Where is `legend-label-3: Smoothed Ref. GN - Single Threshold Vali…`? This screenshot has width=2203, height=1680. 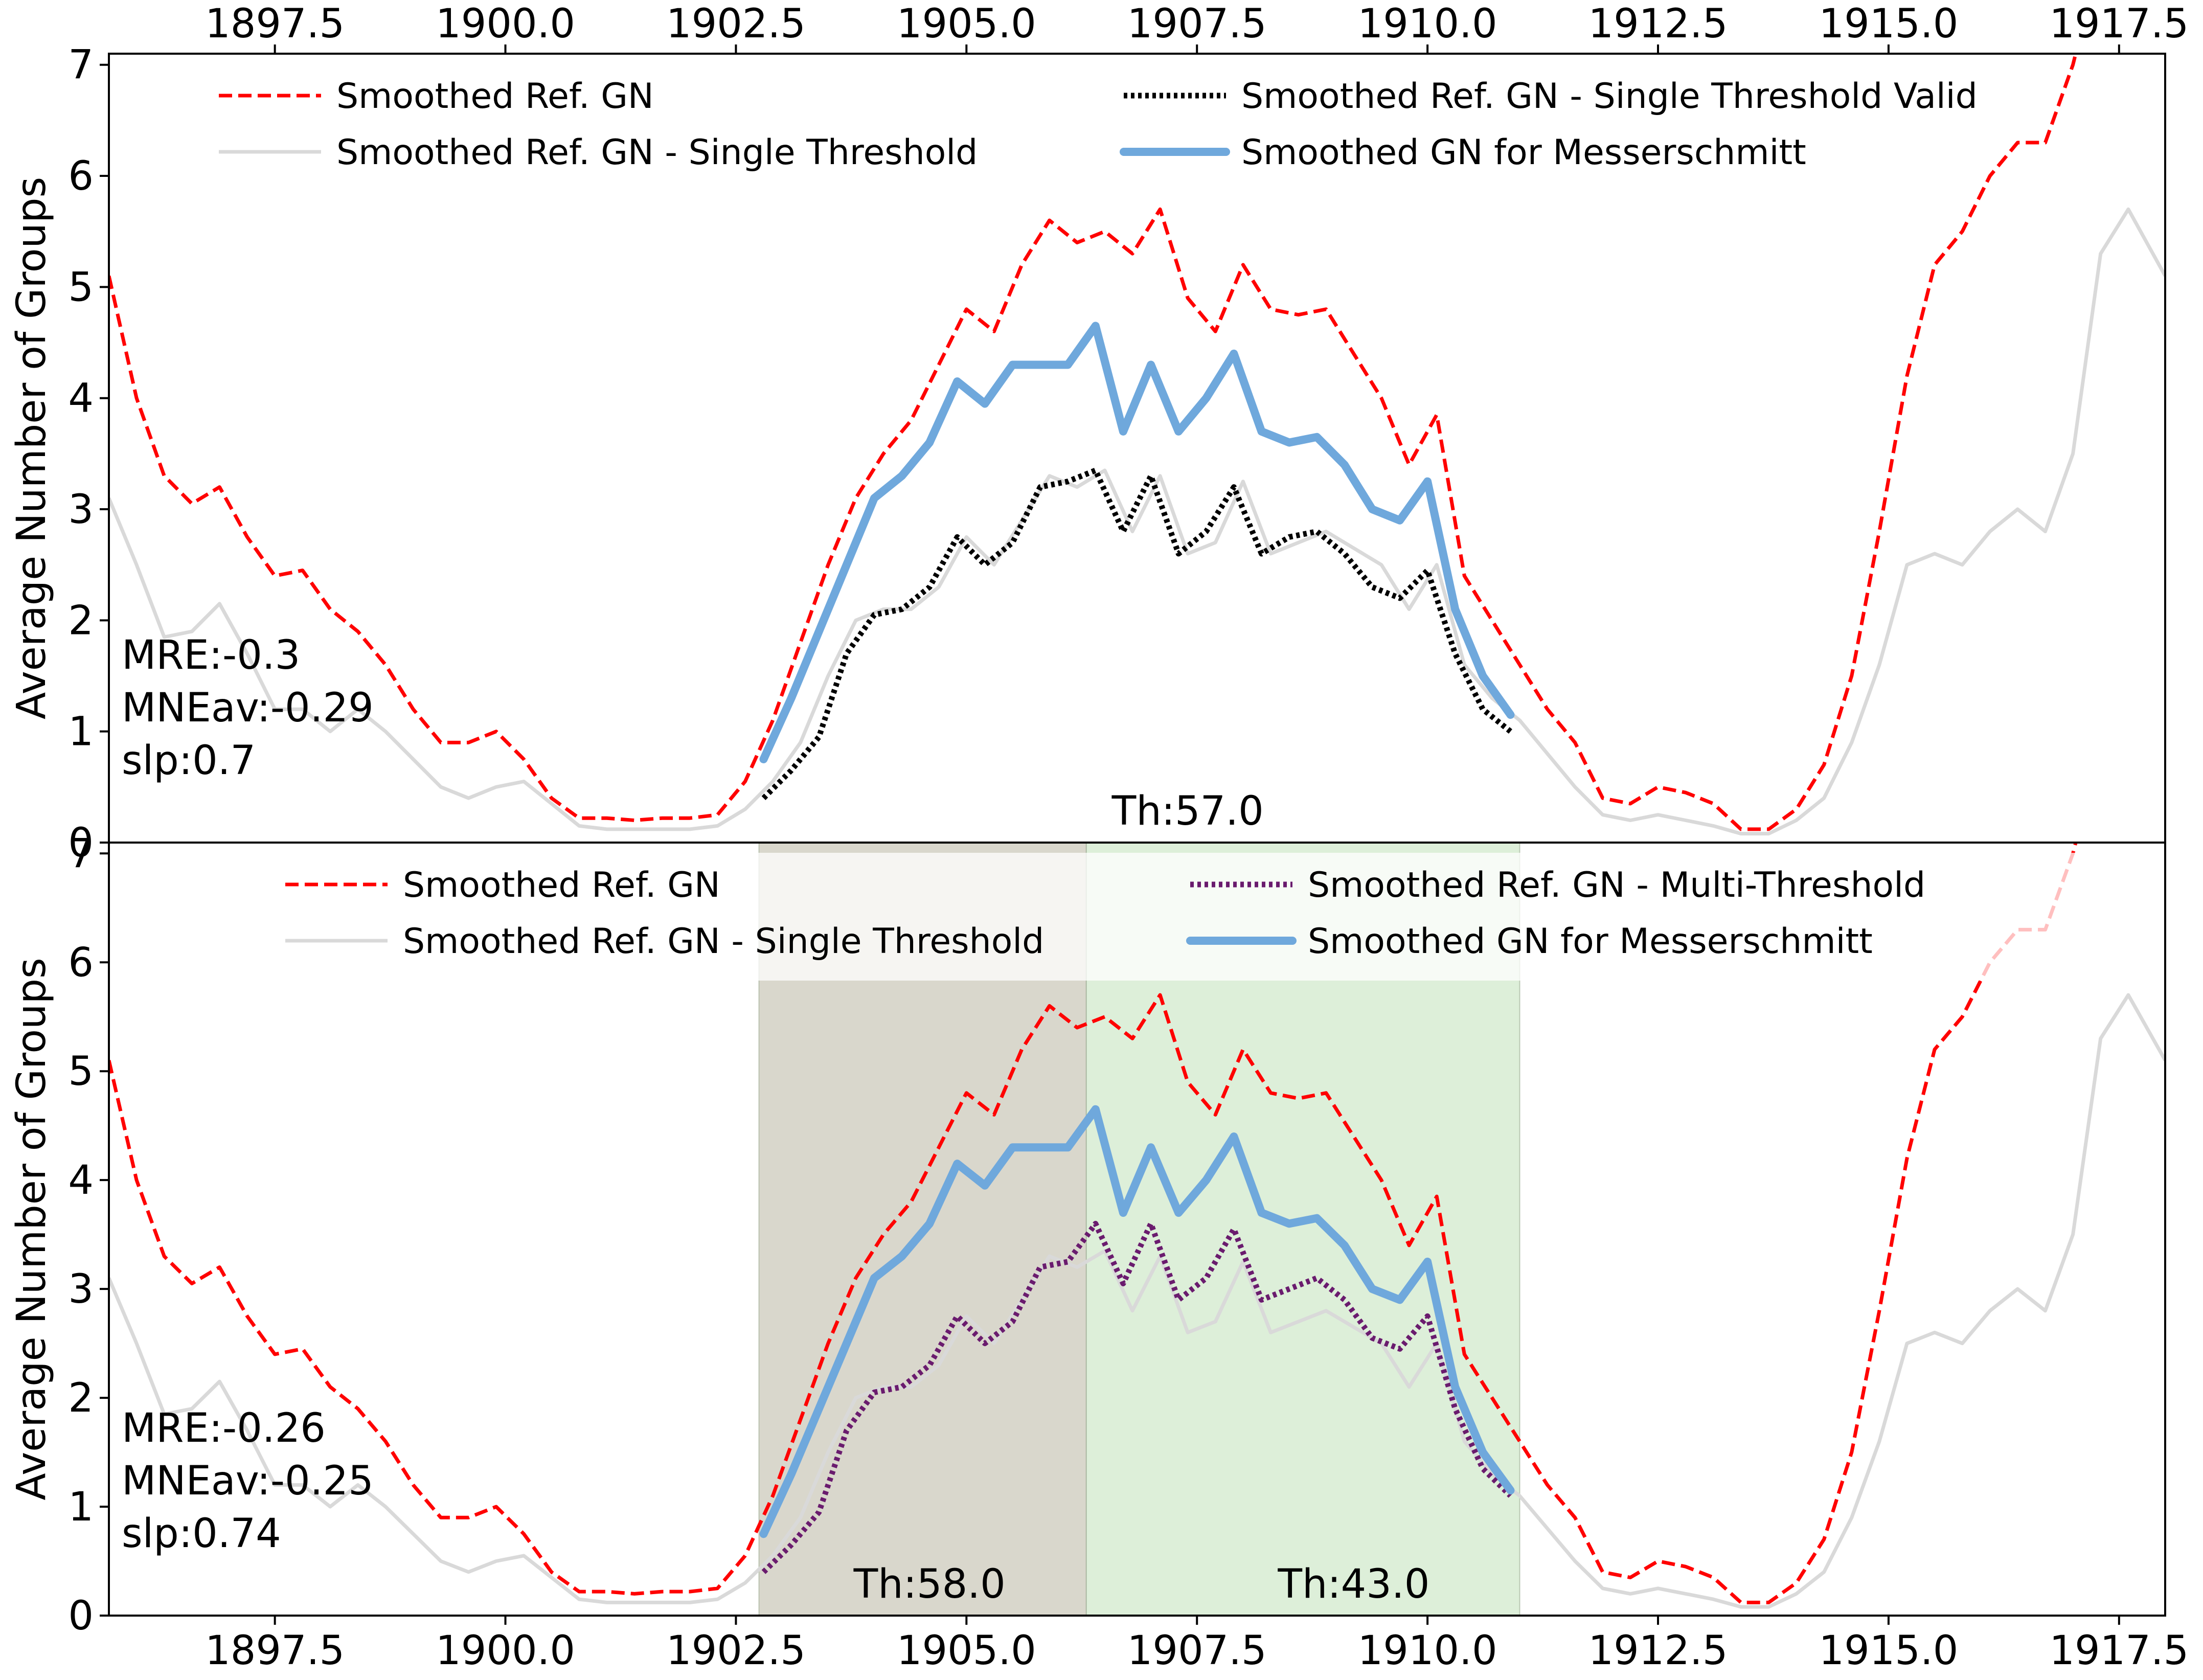
legend-label-3: Smoothed Ref. GN - Single Threshold Vali… is located at coordinates (1609, 96).